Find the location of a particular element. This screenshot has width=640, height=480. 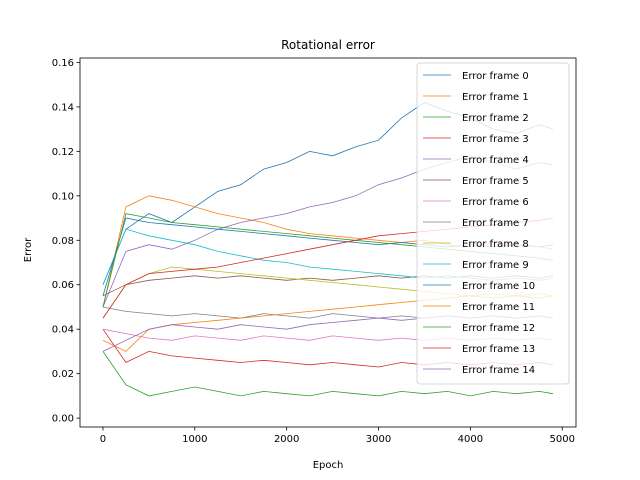

x-axis-label: Epoch is located at coordinates (328, 465).